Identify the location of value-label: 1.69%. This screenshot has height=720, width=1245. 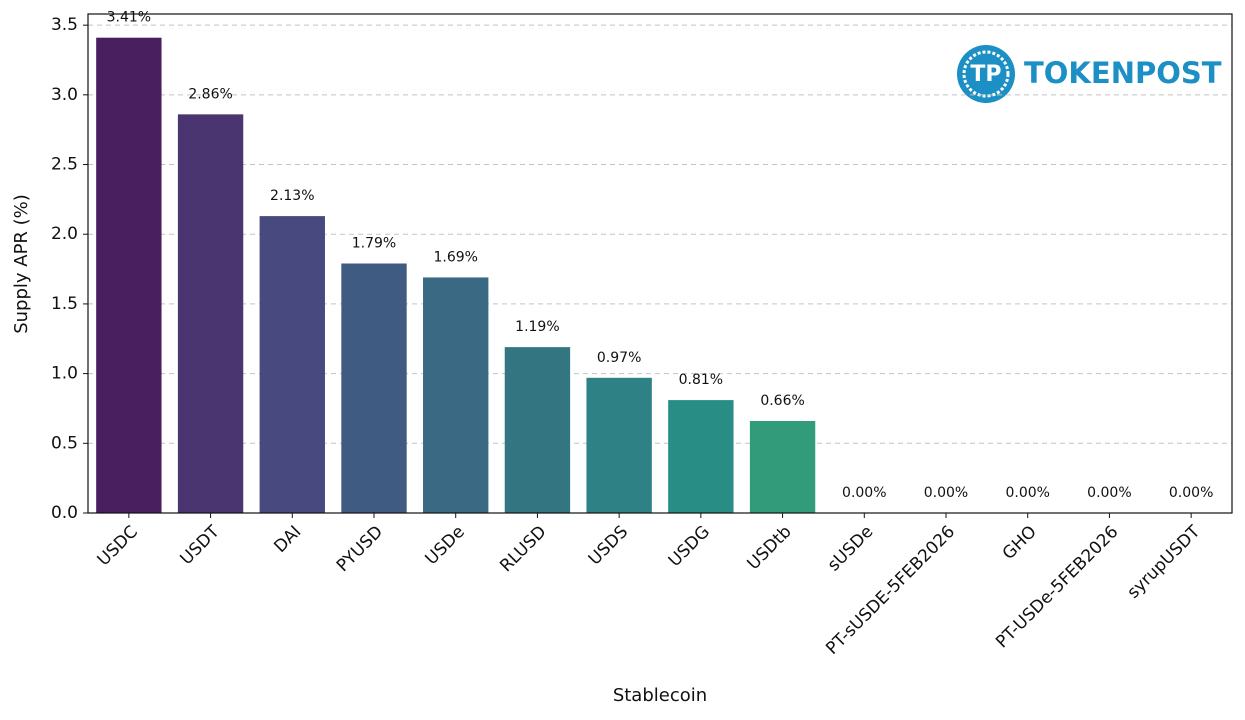
(455, 257).